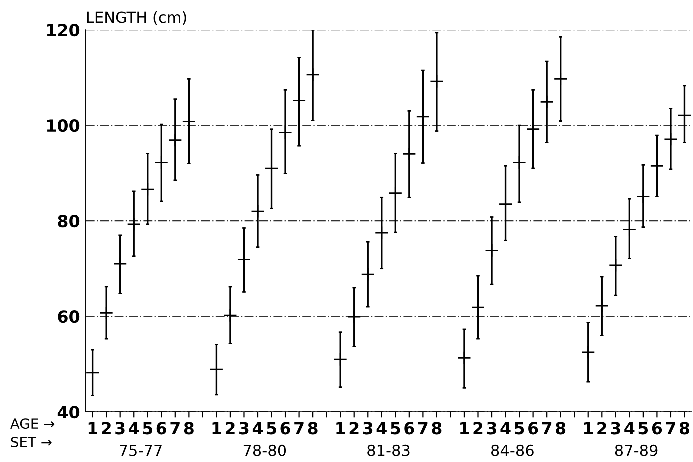 This screenshot has height=462, width=693. I want to click on y-tick-label: 60, so click(69, 317).